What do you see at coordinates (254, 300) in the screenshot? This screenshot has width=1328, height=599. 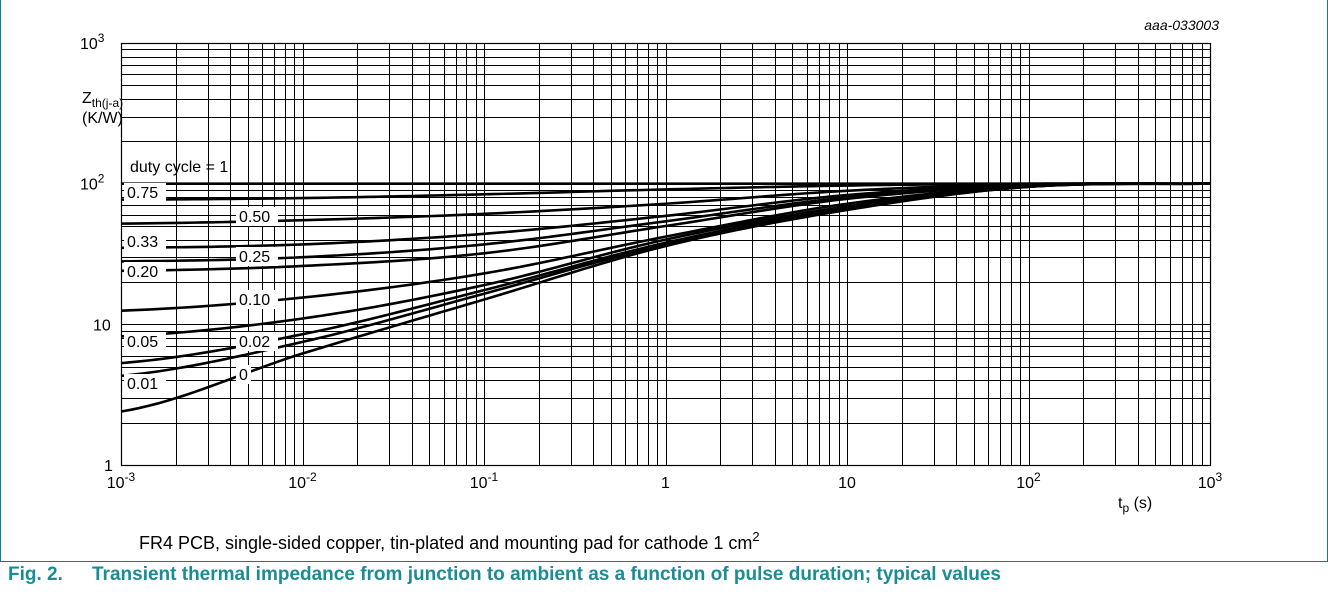 I see `series-label-text: 0.10` at bounding box center [254, 300].